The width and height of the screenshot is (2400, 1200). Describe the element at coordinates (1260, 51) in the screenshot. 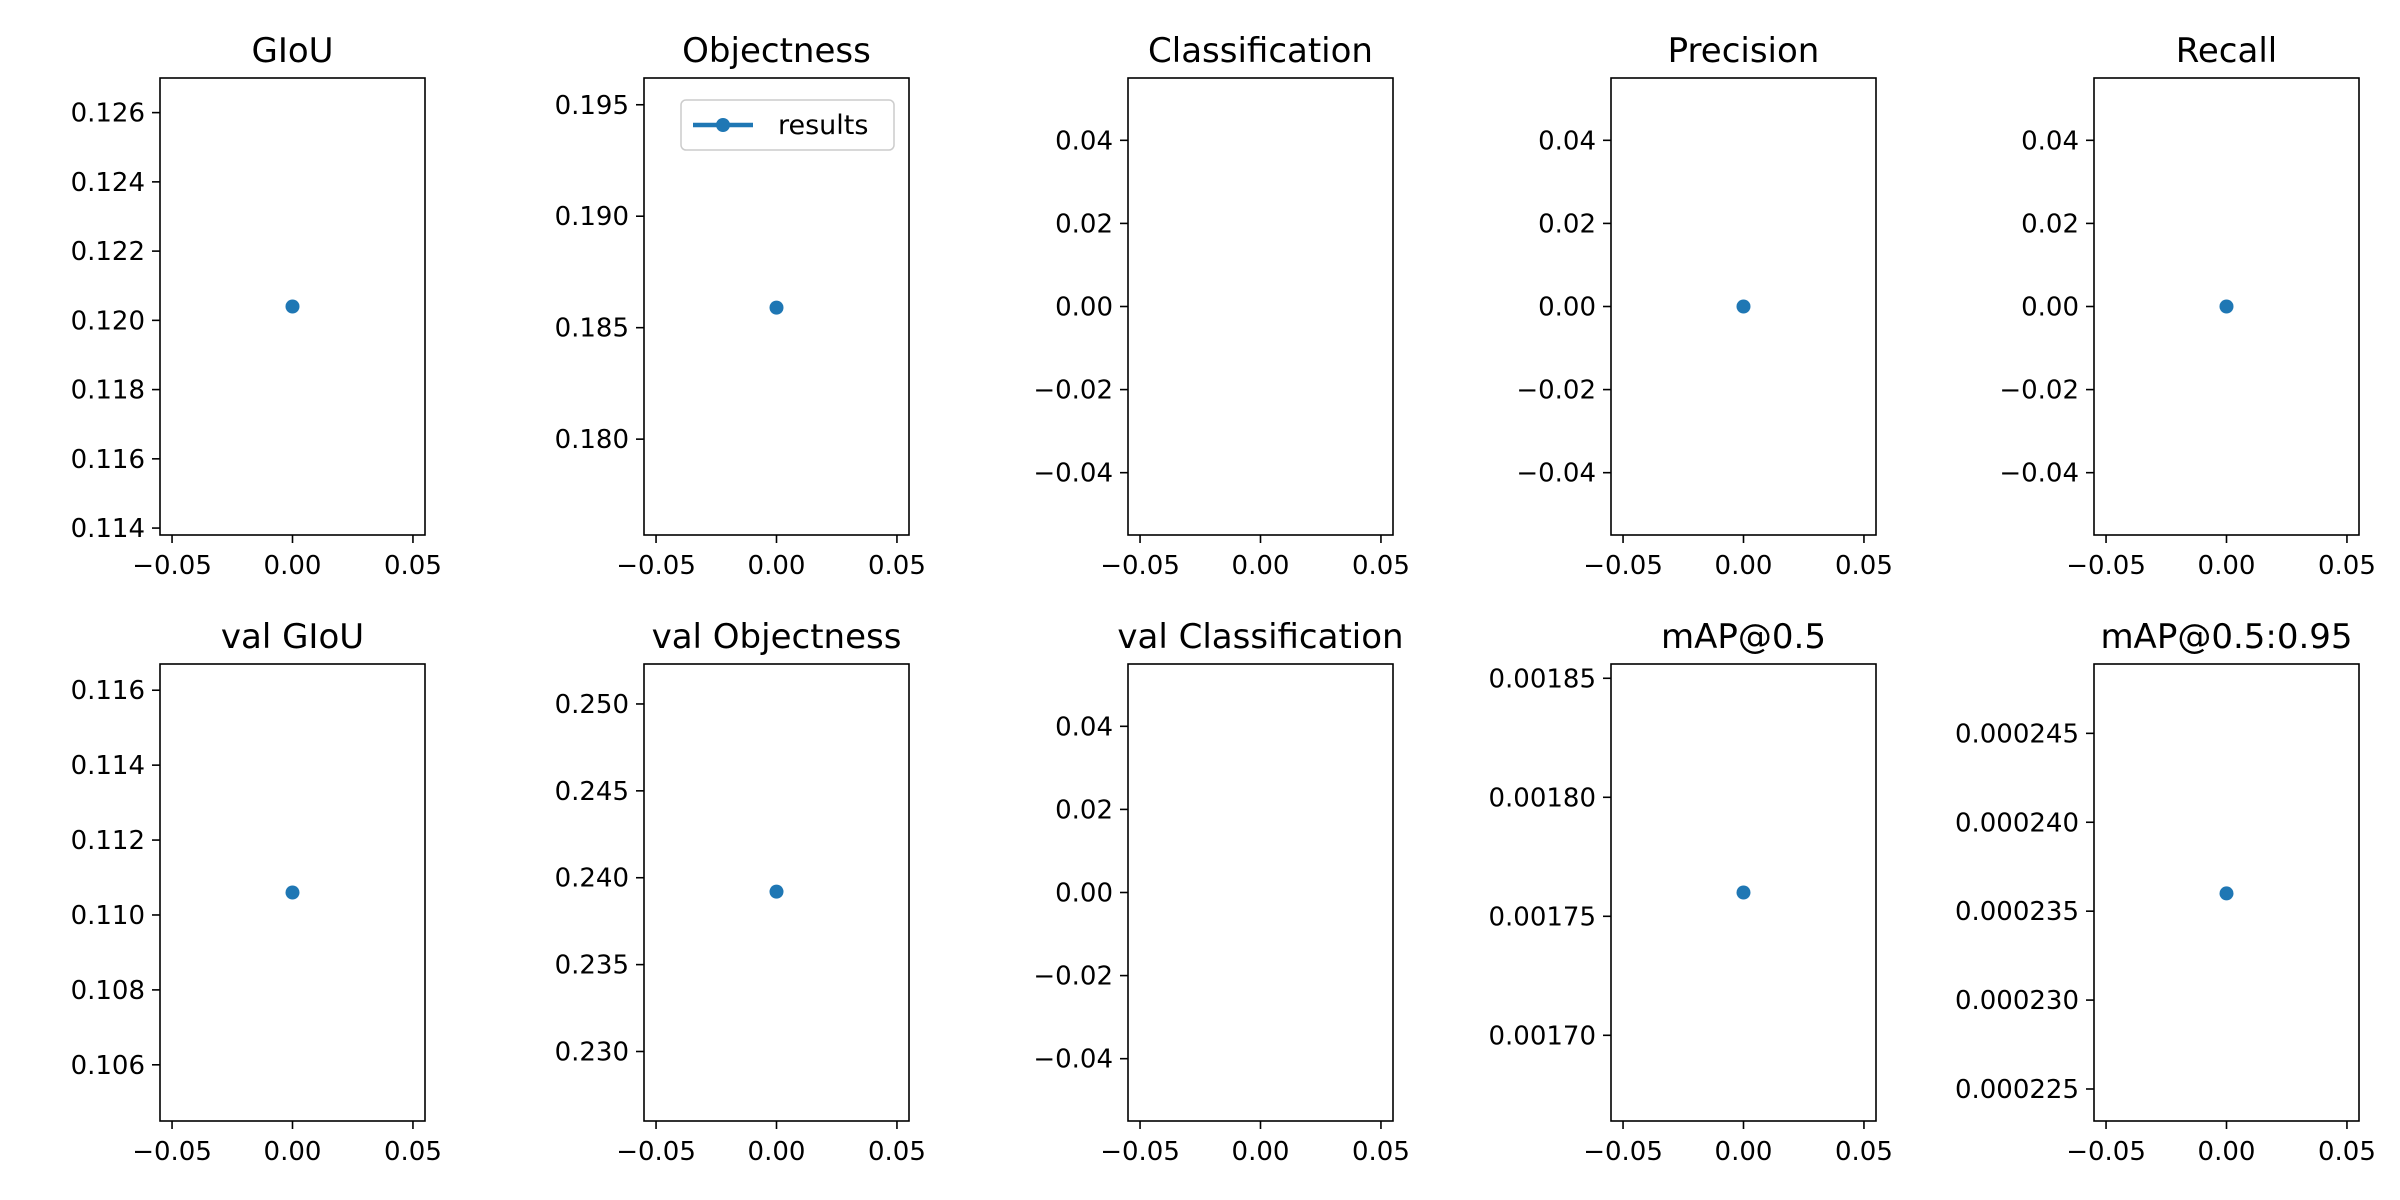

I see `panel-title: Classification` at that location.